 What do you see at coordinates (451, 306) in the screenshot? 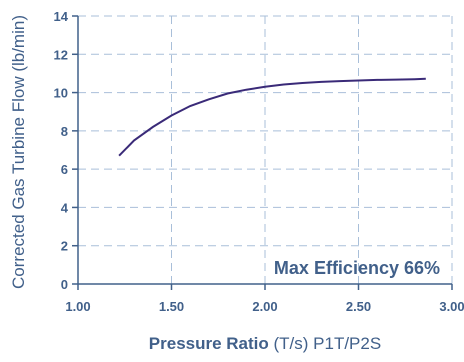
I see `x-tick-label: 3.00` at bounding box center [451, 306].